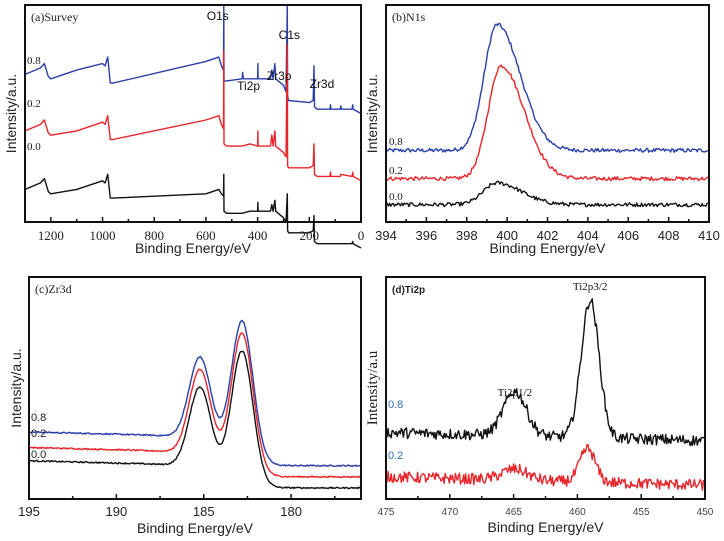  Describe the element at coordinates (590, 287) in the screenshot. I see `annotation-ti2p3-2: Ti2p3/2` at that location.